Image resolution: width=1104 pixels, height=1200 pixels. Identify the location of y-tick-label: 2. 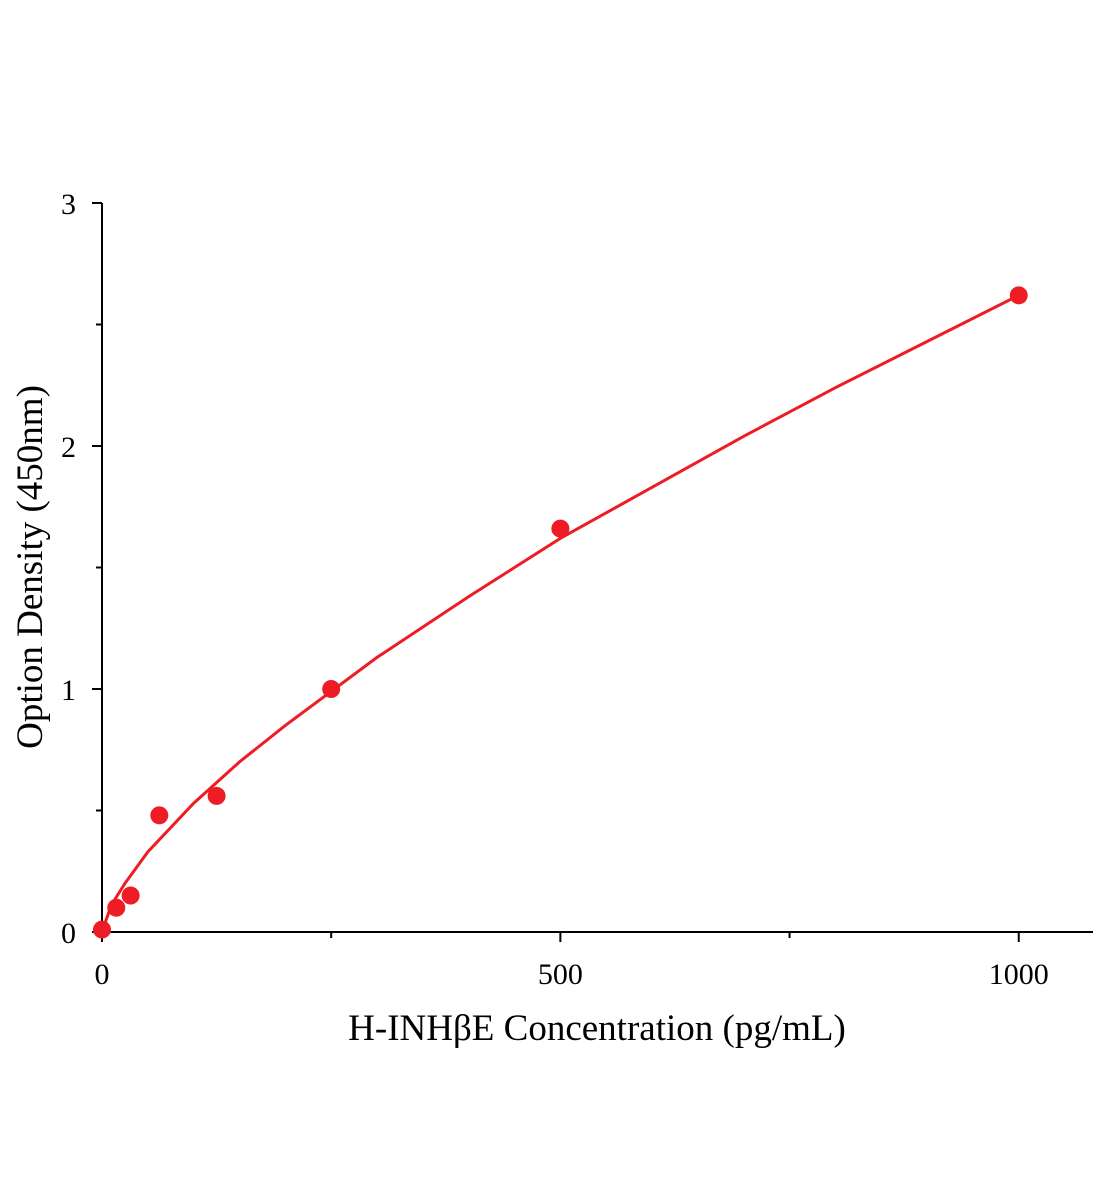
(68, 447).